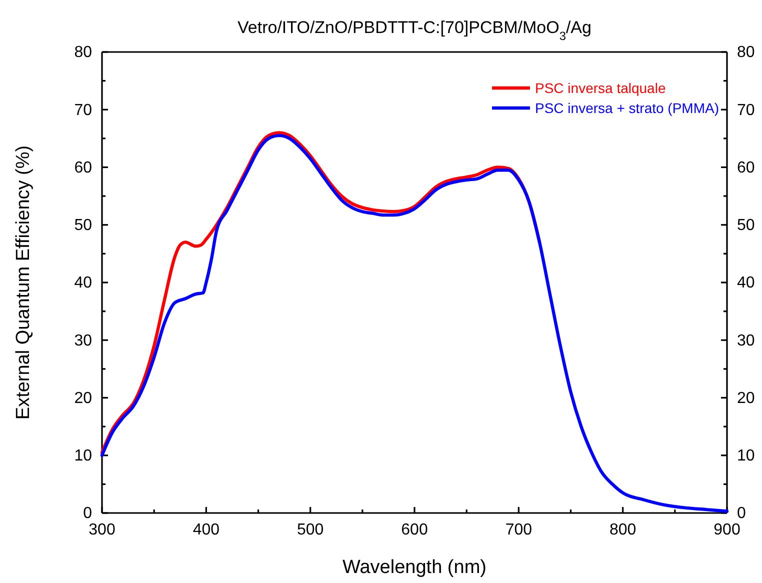 This screenshot has height=583, width=762. What do you see at coordinates (746, 283) in the screenshot?
I see `y2-tick-label: 40` at bounding box center [746, 283].